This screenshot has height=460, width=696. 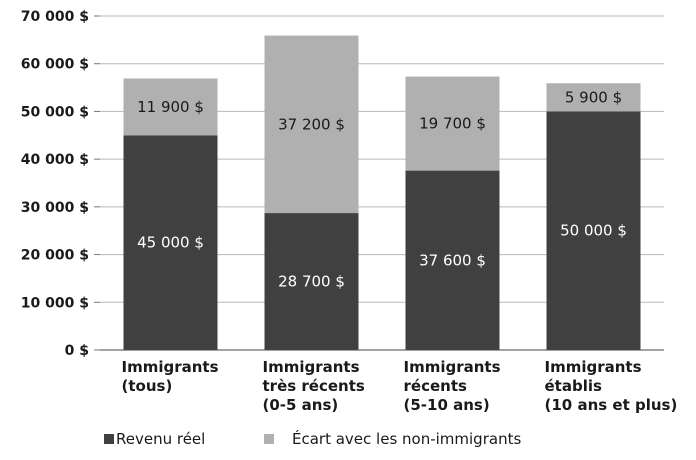 I want to click on data-label: 37 600 $, so click(x=452, y=260).